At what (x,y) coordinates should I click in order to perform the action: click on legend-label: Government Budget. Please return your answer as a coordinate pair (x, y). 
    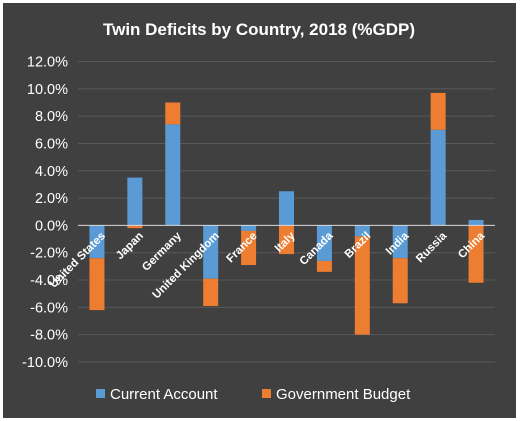
    Looking at the image, I should click on (343, 394).